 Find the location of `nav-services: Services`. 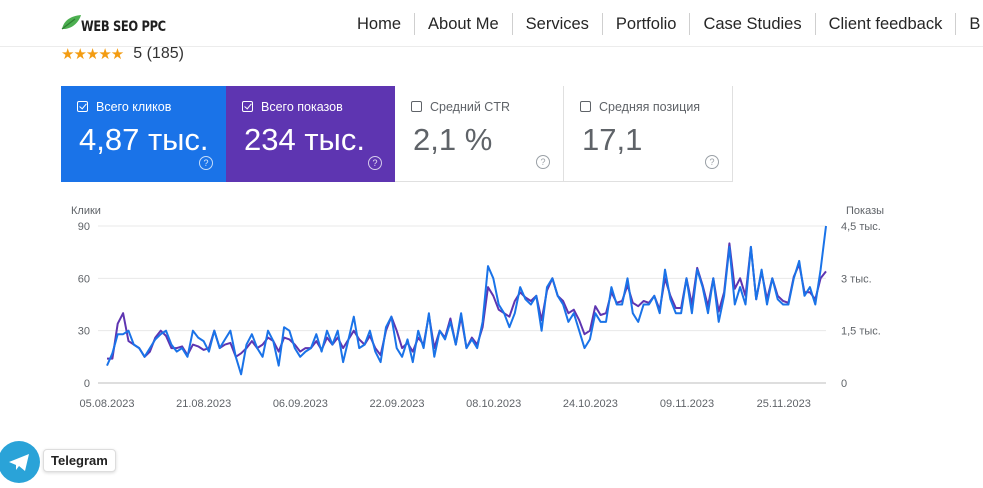

nav-services: Services is located at coordinates (558, 23).